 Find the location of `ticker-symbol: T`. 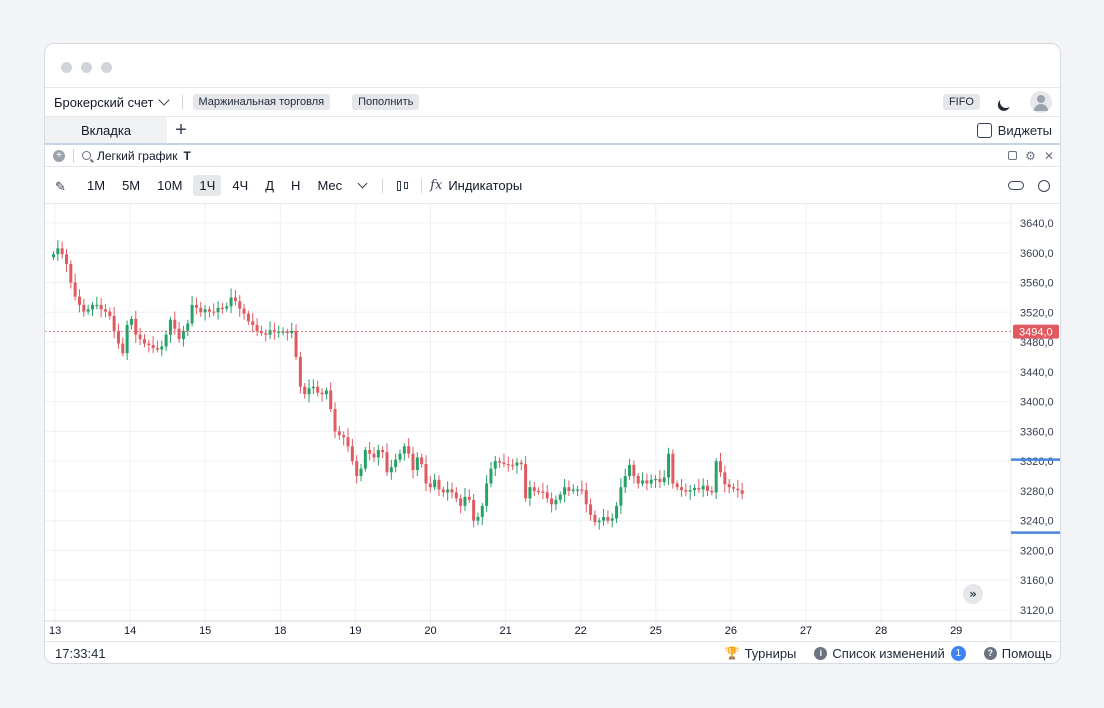

ticker-symbol: T is located at coordinates (187, 155).